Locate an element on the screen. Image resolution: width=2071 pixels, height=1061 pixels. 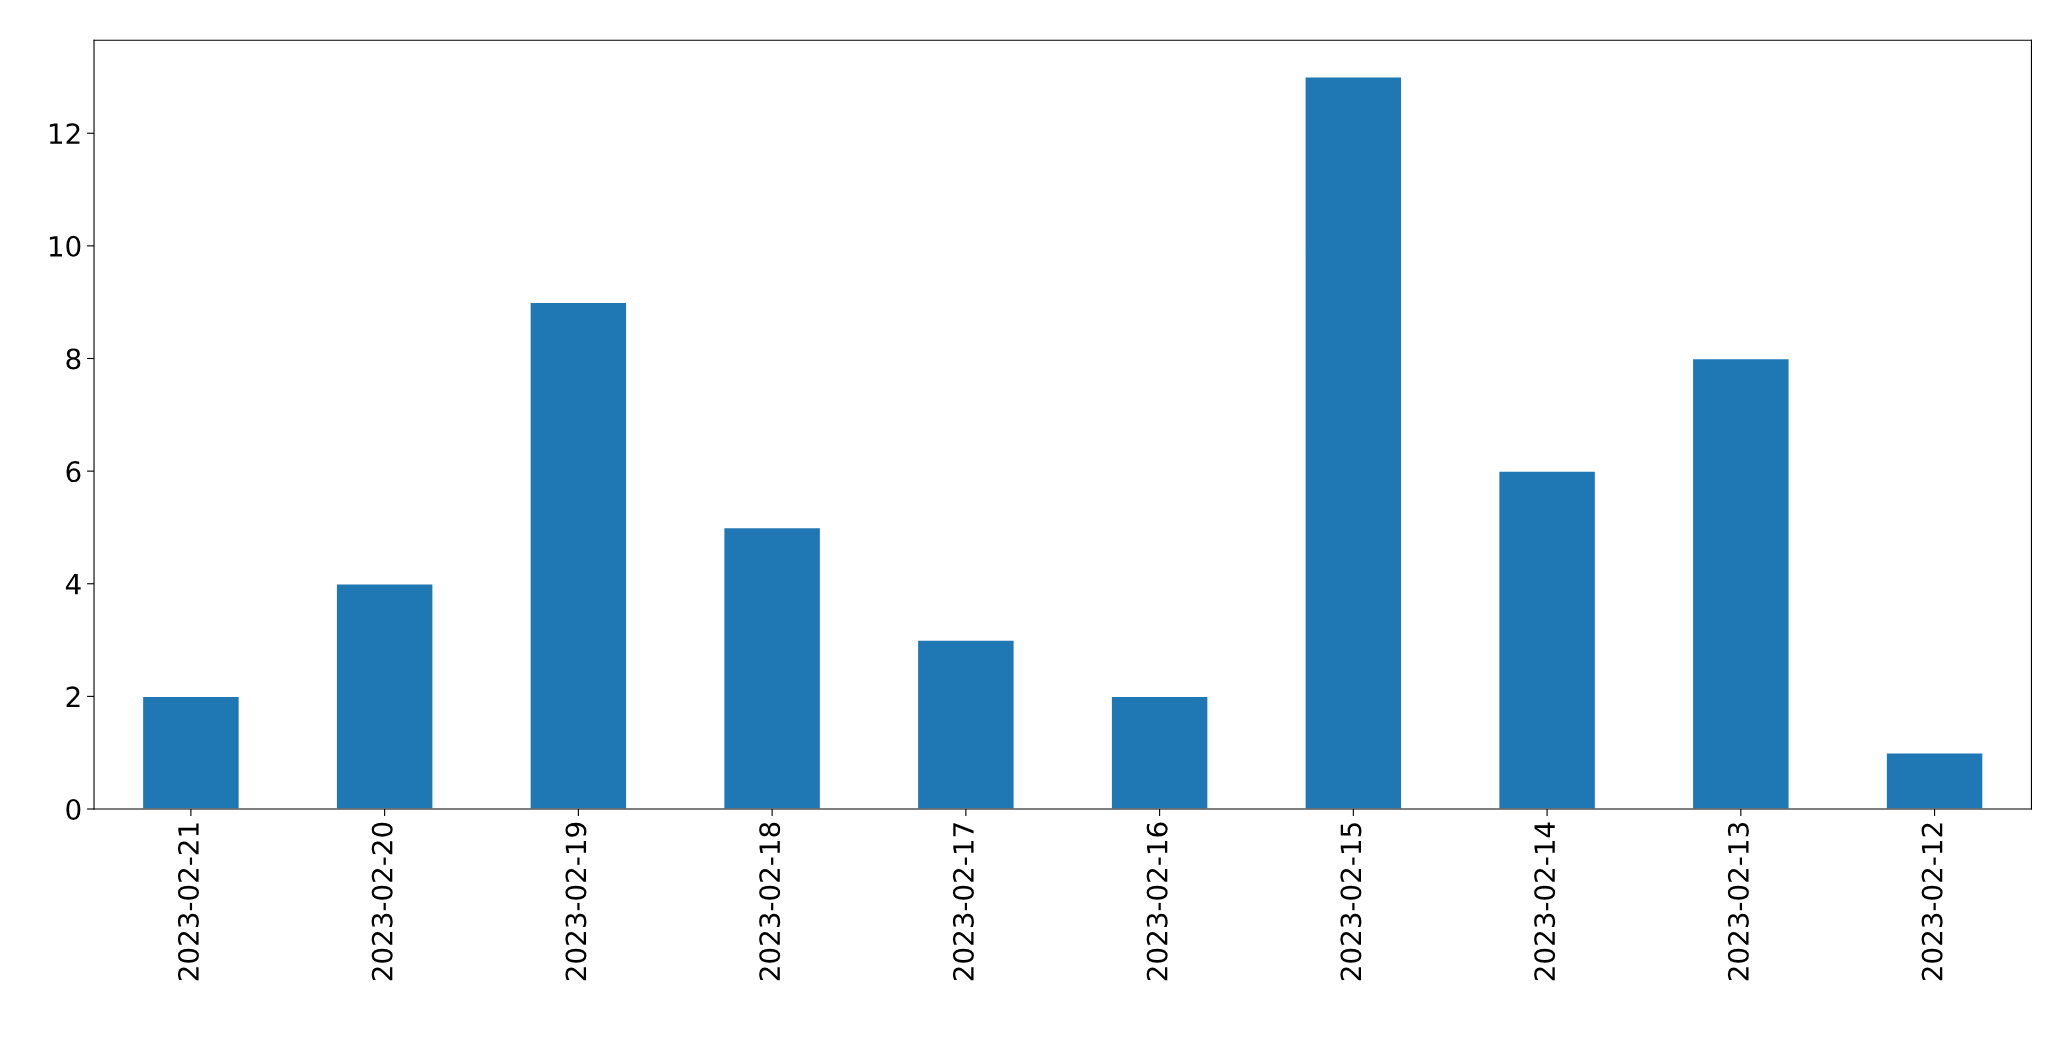
y-tick-label: 4 is located at coordinates (73, 584).